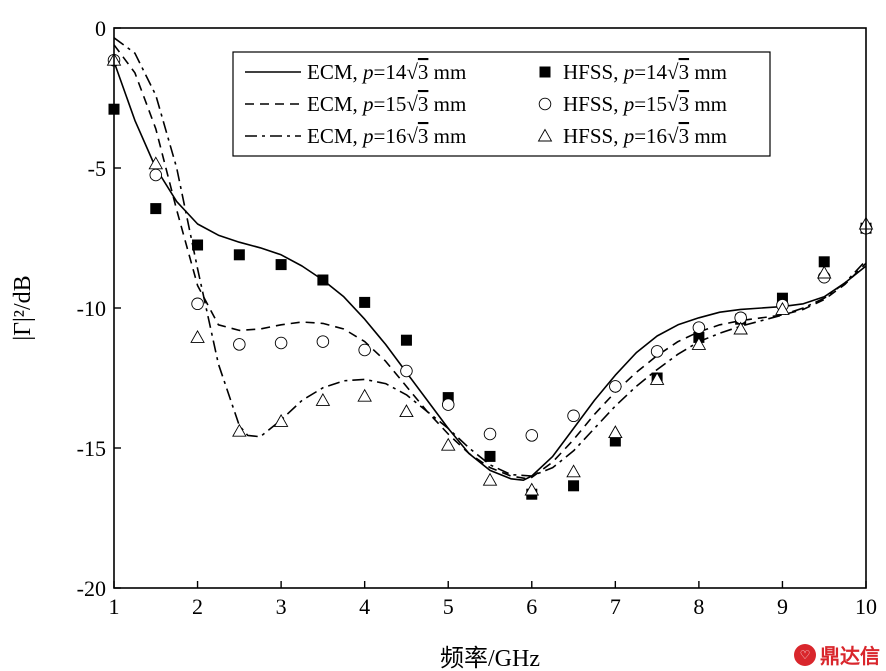 This screenshot has width=886, height=671. I want to click on legend-label: HFSS, p=15√3 mm, so click(645, 104).